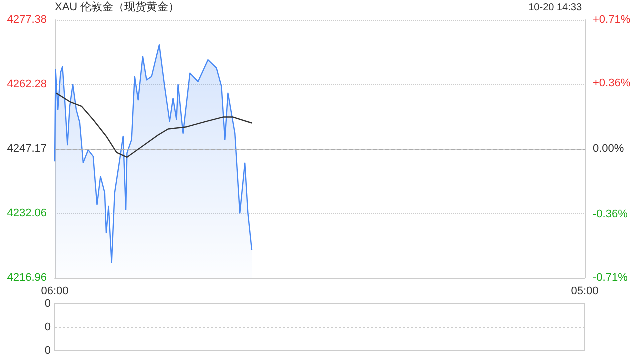 The image size is (640, 360). What do you see at coordinates (612, 84) in the screenshot?
I see `y2-tick-label: +0.36%` at bounding box center [612, 84].